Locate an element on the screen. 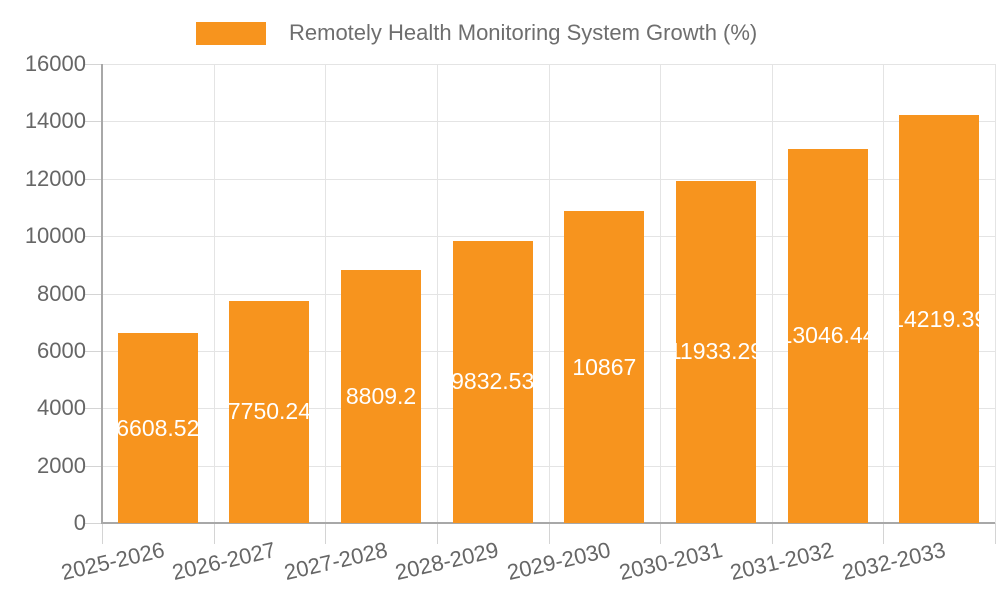 The width and height of the screenshot is (1000, 600). bar: 11933.29 is located at coordinates (715, 351).